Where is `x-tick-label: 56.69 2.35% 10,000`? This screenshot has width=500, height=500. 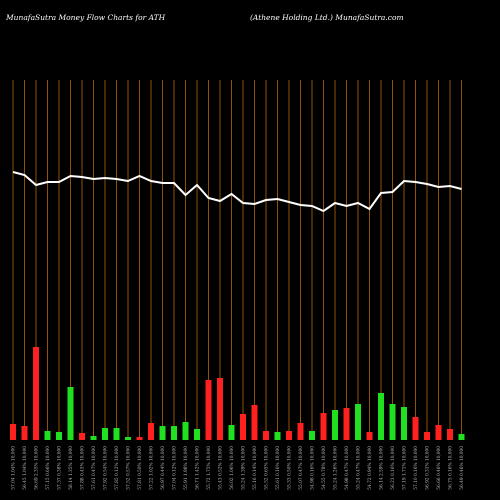 x-tick-label: 56.69 2.35% 10,000 is located at coordinates (37, 468).